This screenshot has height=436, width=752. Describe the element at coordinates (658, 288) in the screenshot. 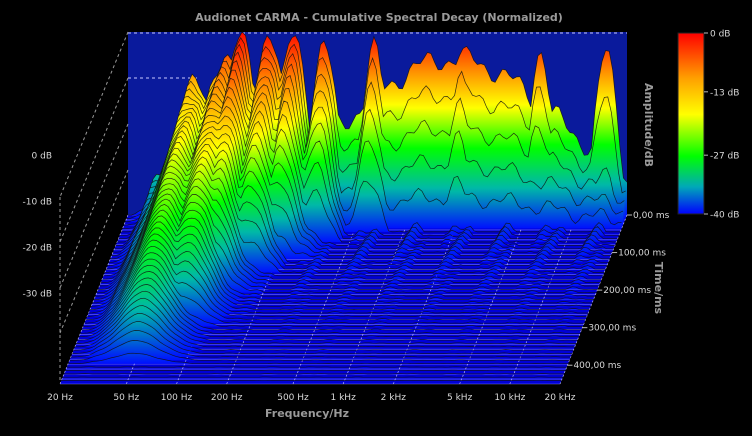

I see `time-axis-label: Time/ms` at that location.